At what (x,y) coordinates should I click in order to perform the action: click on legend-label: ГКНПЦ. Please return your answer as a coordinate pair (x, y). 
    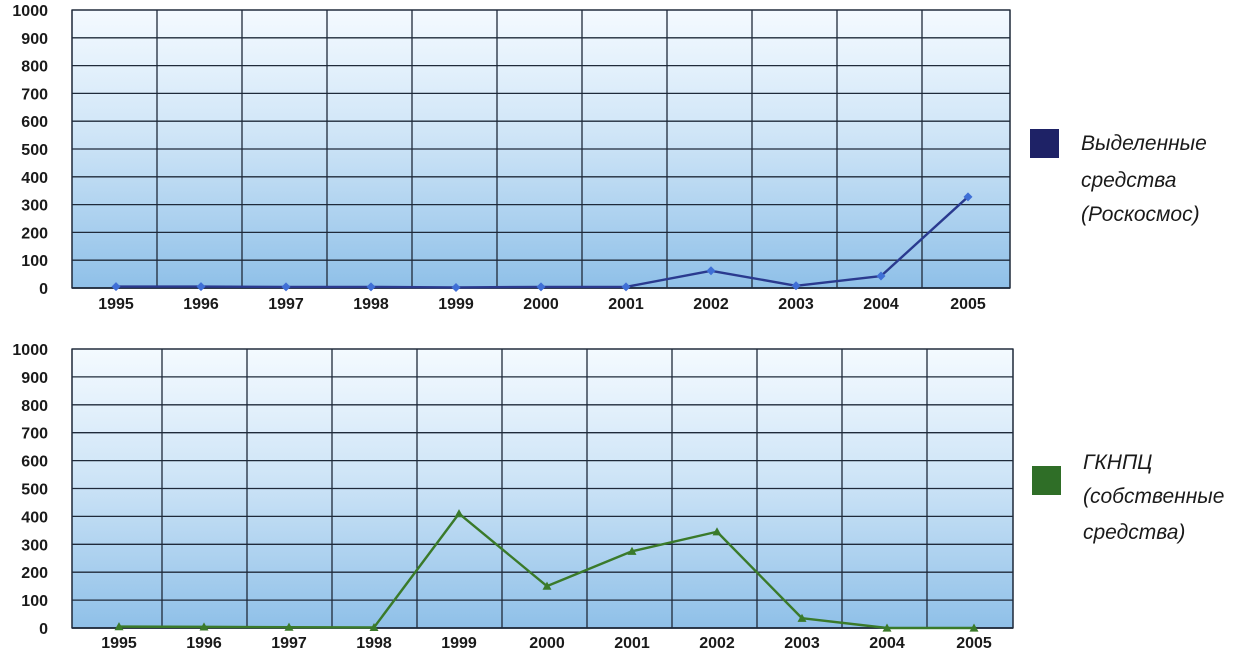
    Looking at the image, I should click on (1117, 462).